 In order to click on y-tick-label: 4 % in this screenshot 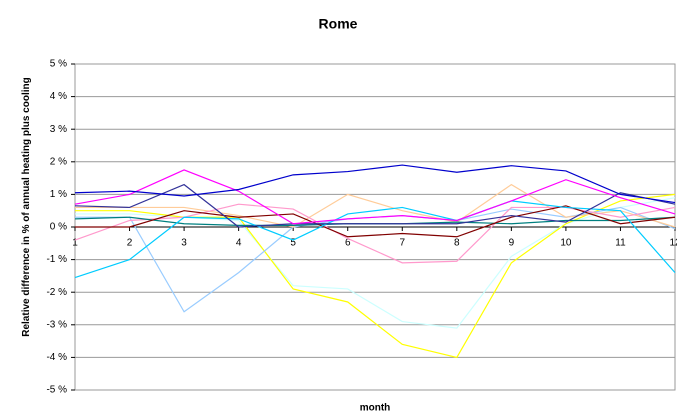, I will do `click(58, 96)`.